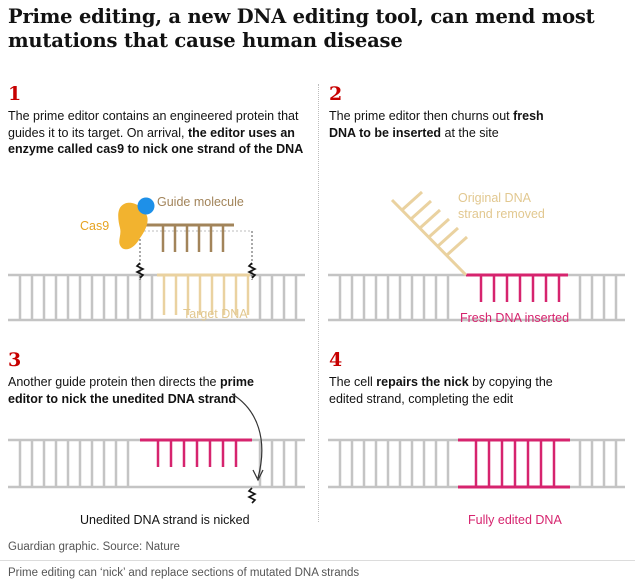 The height and width of the screenshot is (587, 635). What do you see at coordinates (421, 116) in the screenshot?
I see `step-2-text-part: The prime editor then churns out` at bounding box center [421, 116].